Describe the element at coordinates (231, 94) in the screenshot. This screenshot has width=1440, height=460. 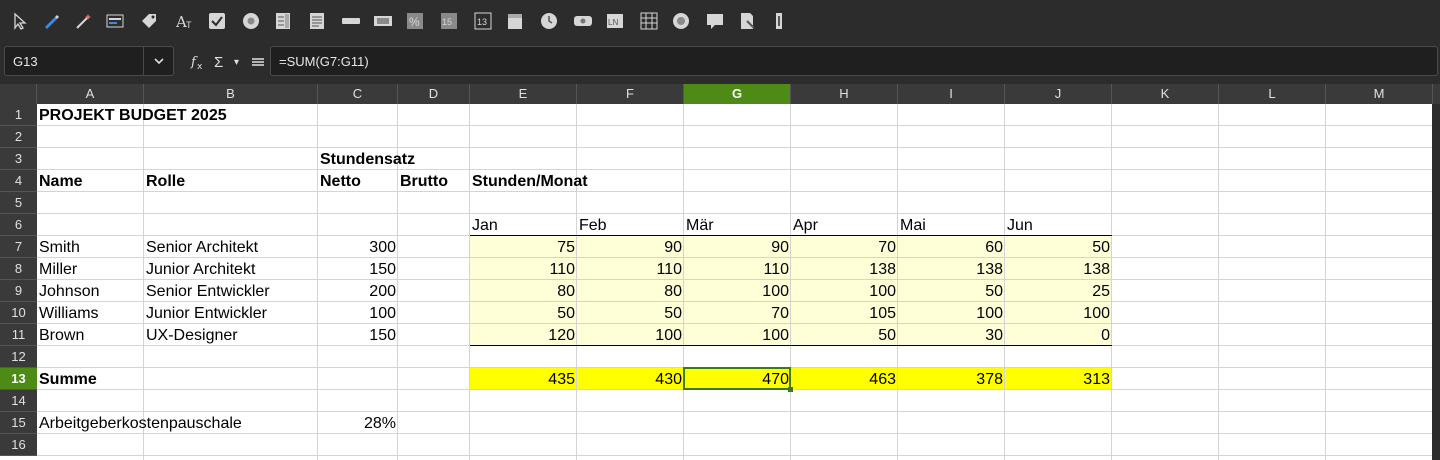
I see `column-header-b: B` at that location.